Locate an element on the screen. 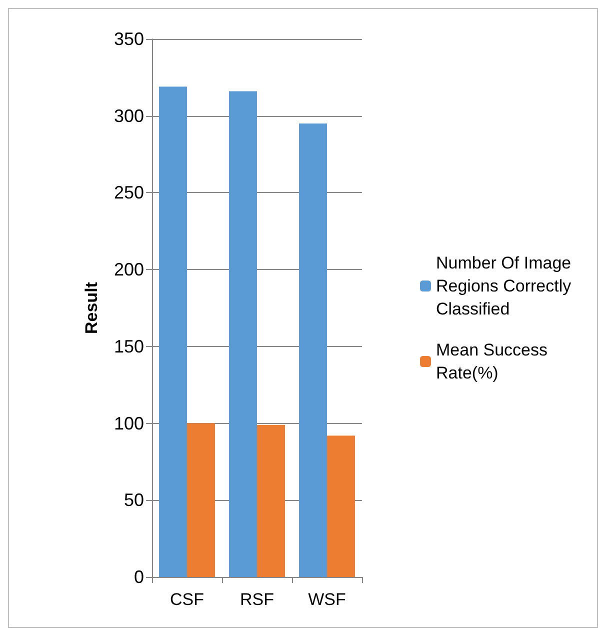  y-tick-label: 100 is located at coordinates (129, 423).